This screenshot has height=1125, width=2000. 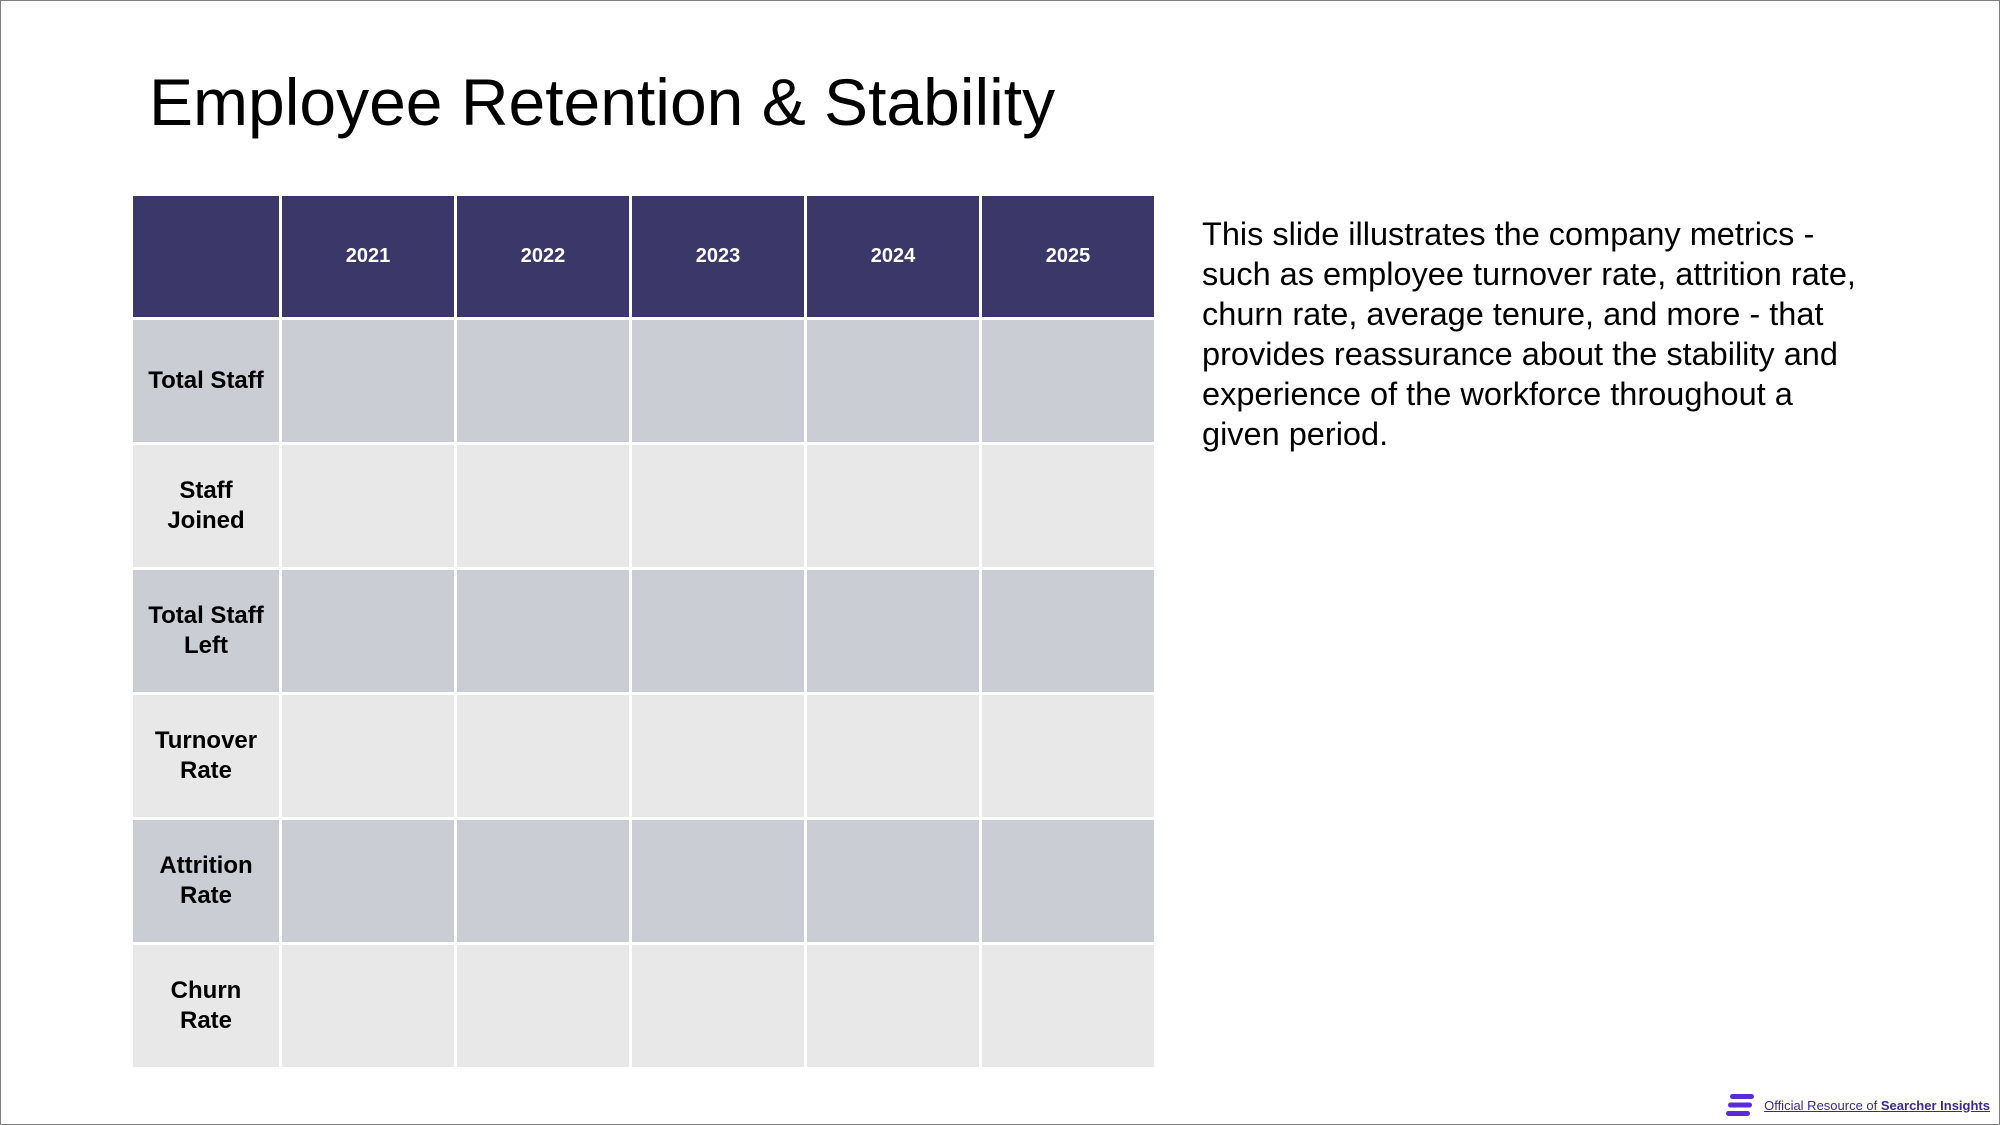 I want to click on row-label: Total Staff, so click(x=206, y=381).